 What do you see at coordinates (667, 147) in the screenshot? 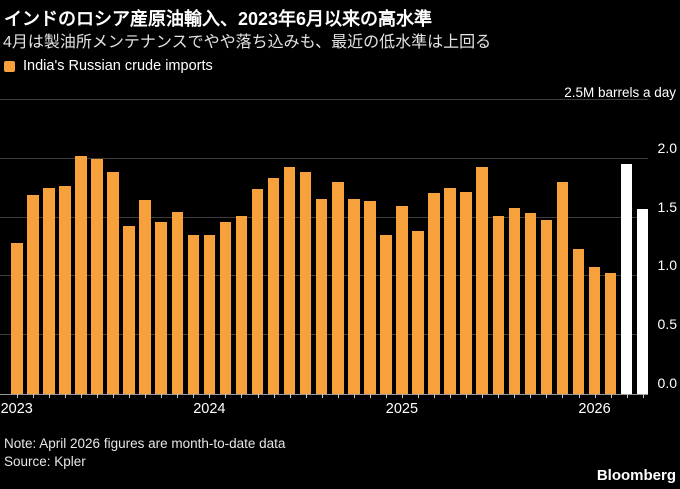
I see `y-tick-label-2.0: 2.0` at bounding box center [667, 147].